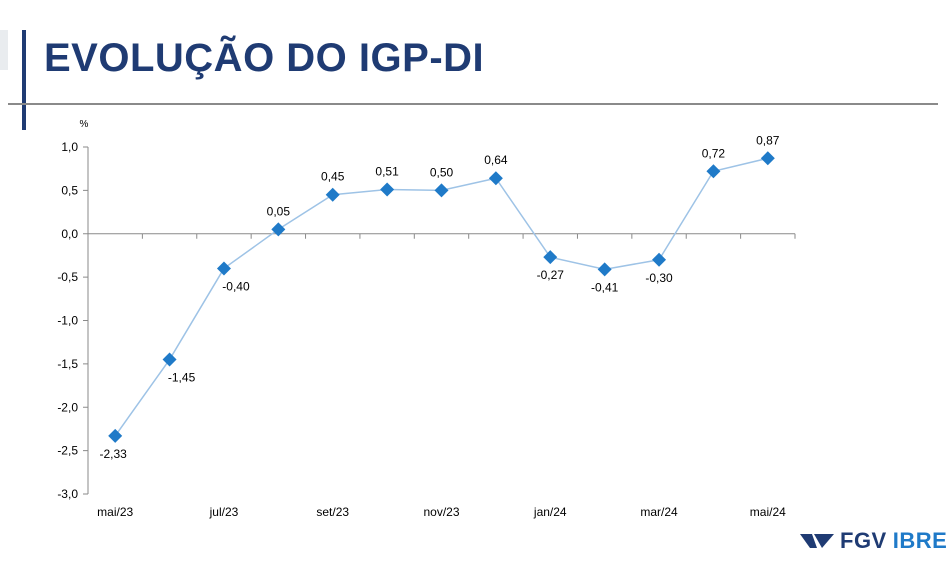 The image size is (947, 563). I want to click on data-label: 0,50, so click(442, 172).